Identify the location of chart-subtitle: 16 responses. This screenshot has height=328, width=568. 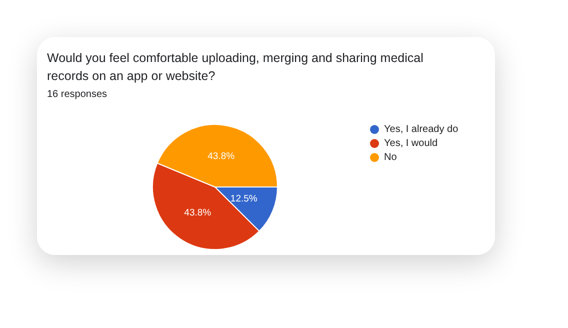
(77, 94).